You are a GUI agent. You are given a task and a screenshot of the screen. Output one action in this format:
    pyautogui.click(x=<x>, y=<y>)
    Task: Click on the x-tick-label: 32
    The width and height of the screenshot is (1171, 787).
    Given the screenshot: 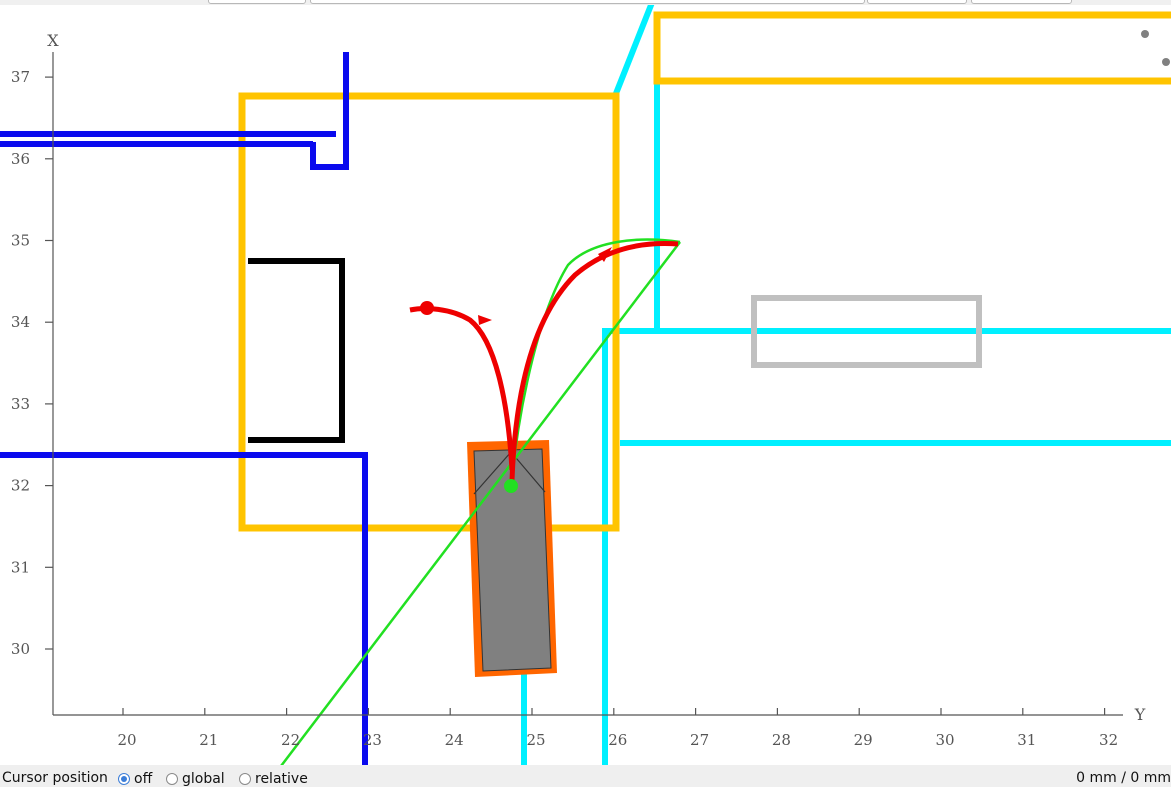 What is the action you would take?
    pyautogui.click(x=20, y=486)
    